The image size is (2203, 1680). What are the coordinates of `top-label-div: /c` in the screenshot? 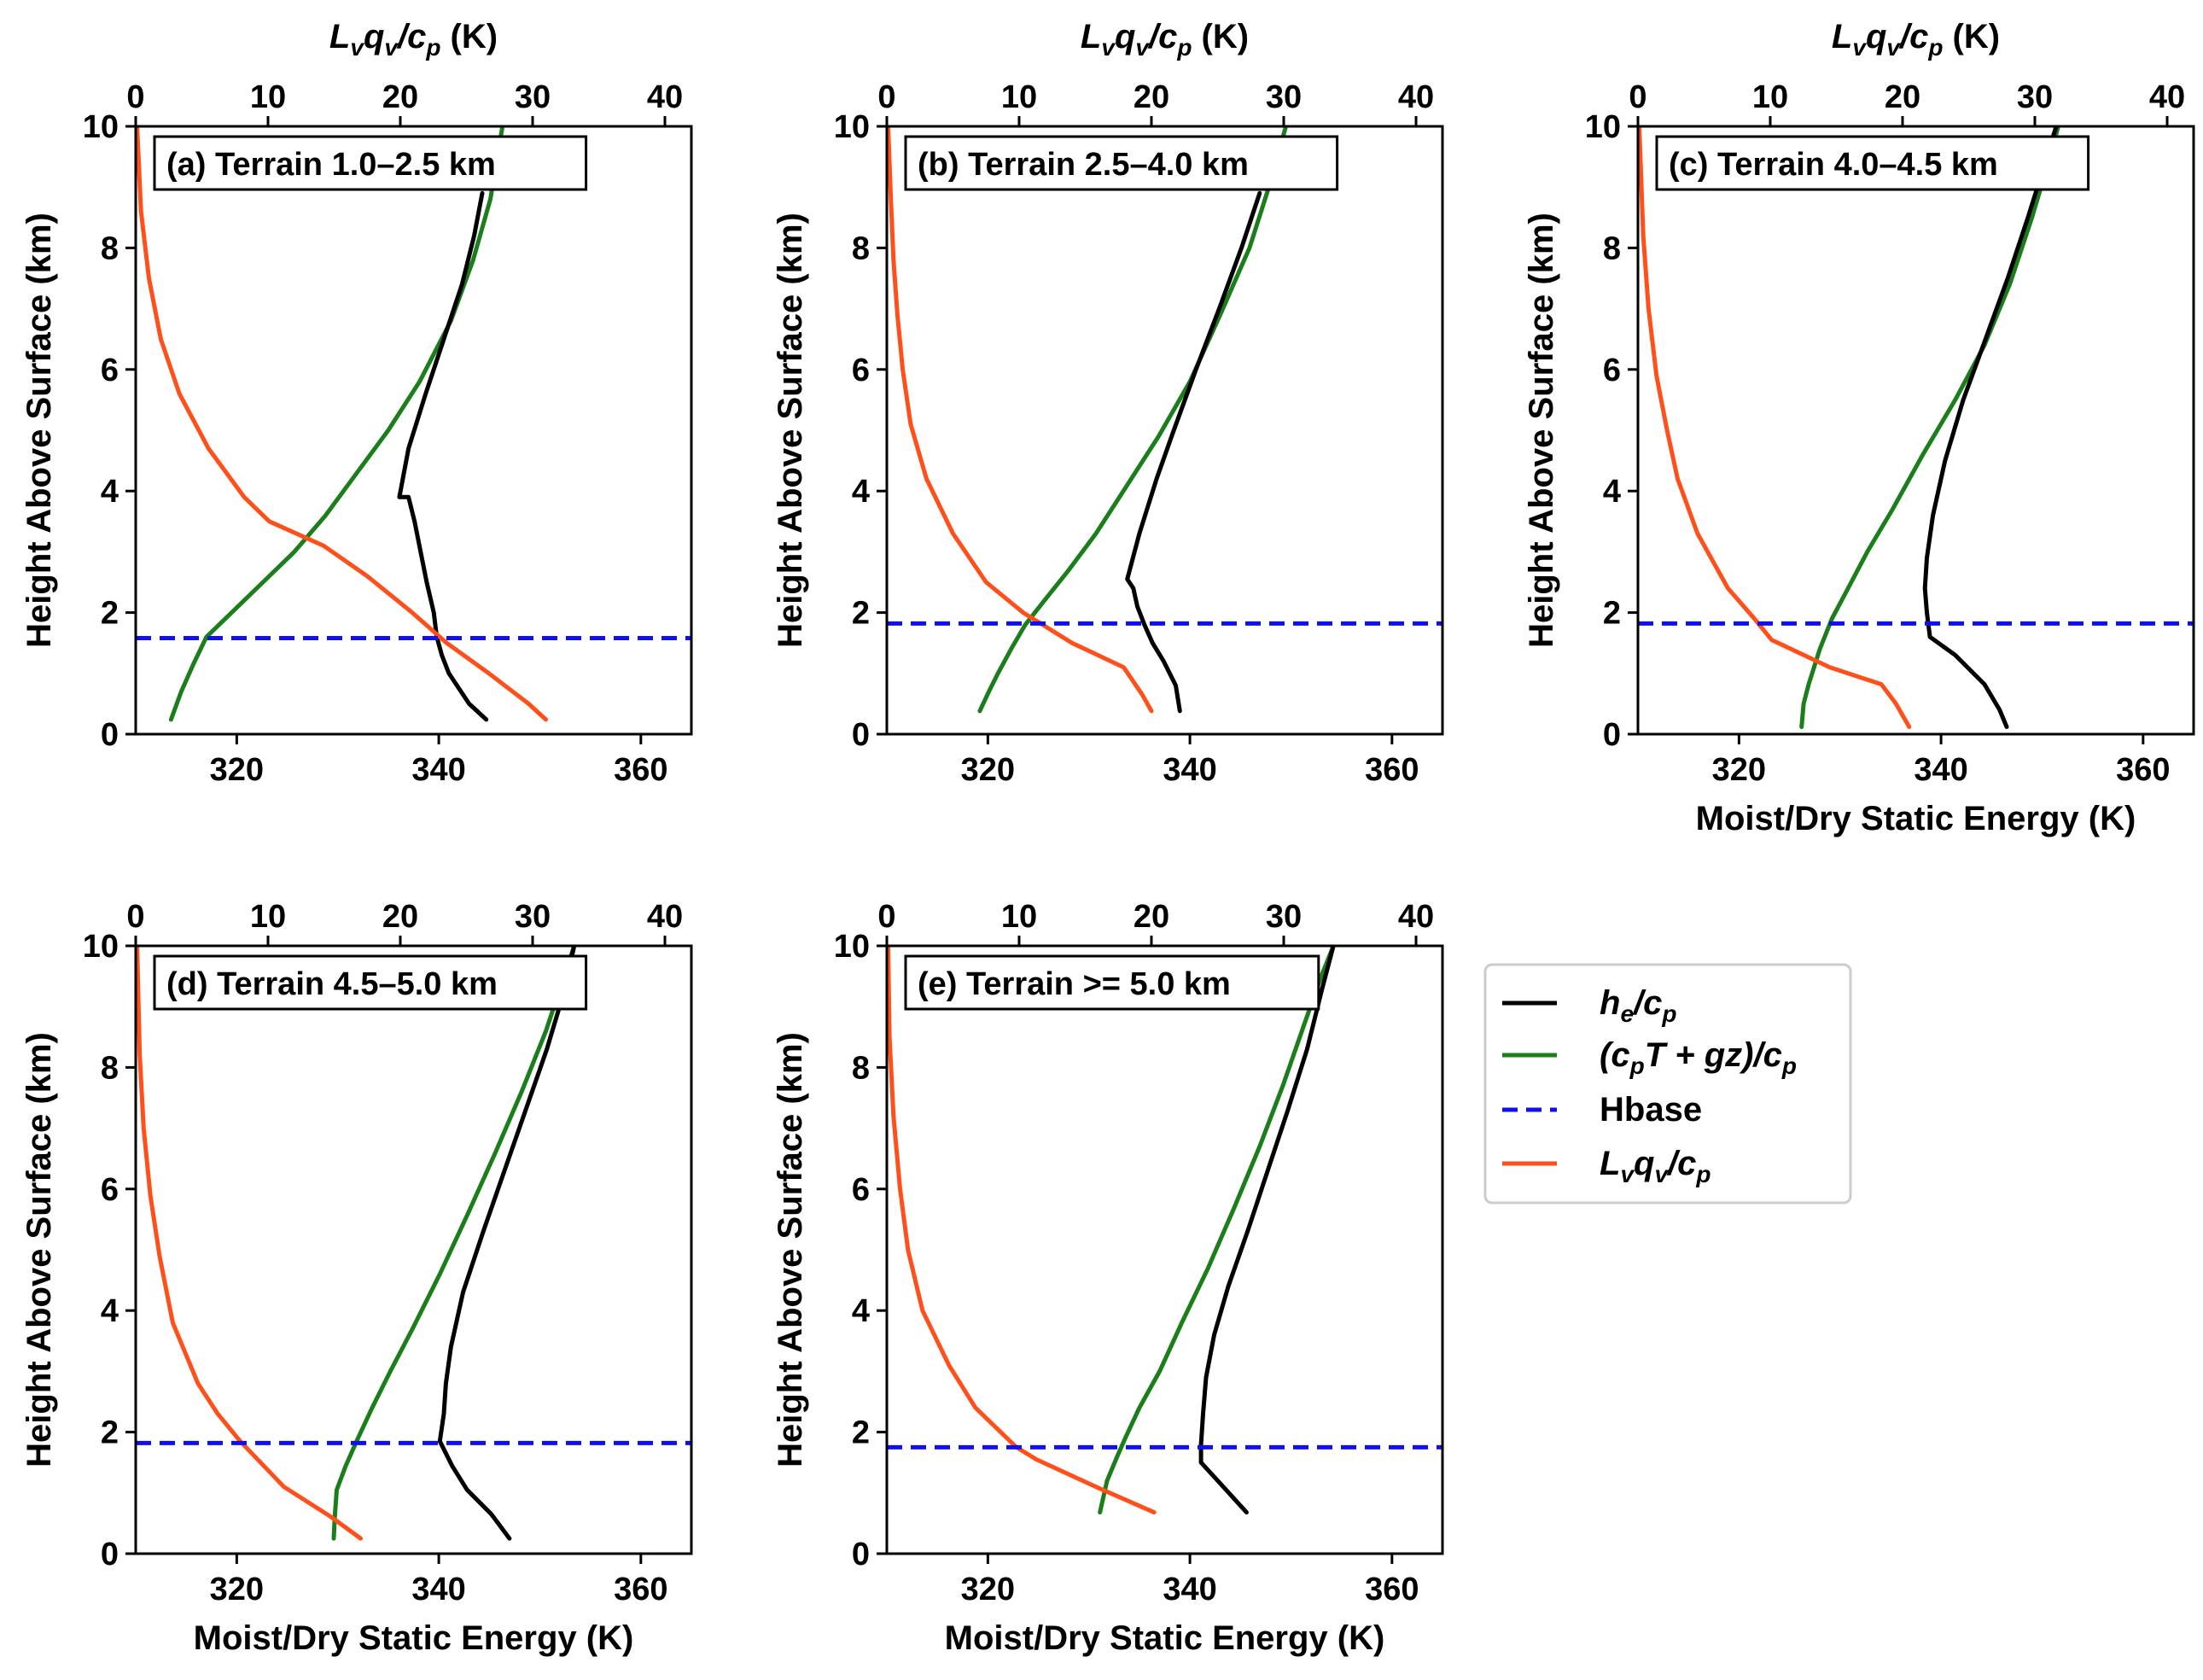 It's located at (411, 36).